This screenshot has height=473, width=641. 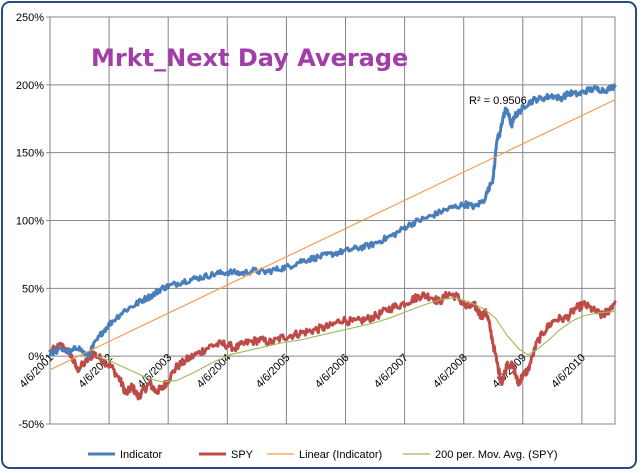 I want to click on y-tick-label: 100%, so click(x=30, y=222).